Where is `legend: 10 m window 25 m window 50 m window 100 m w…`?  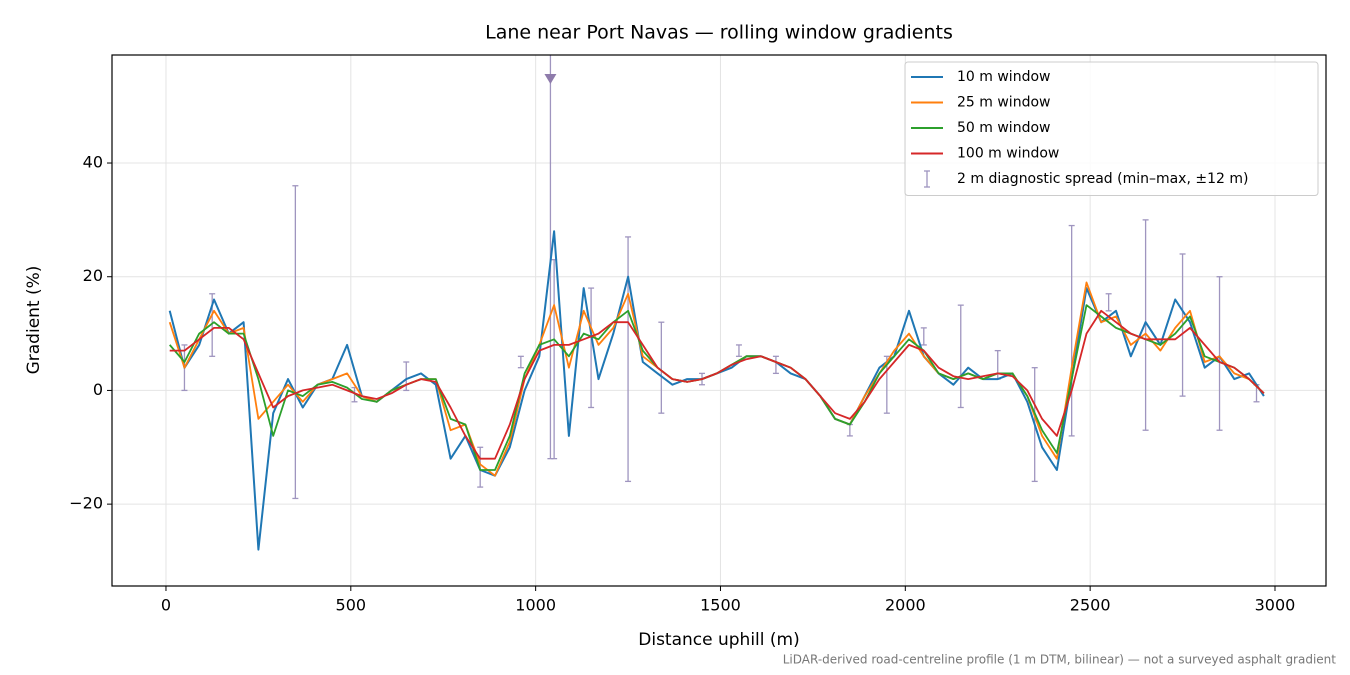
legend: 10 m window 25 m window 50 m window 100 m w… is located at coordinates (1111, 128).